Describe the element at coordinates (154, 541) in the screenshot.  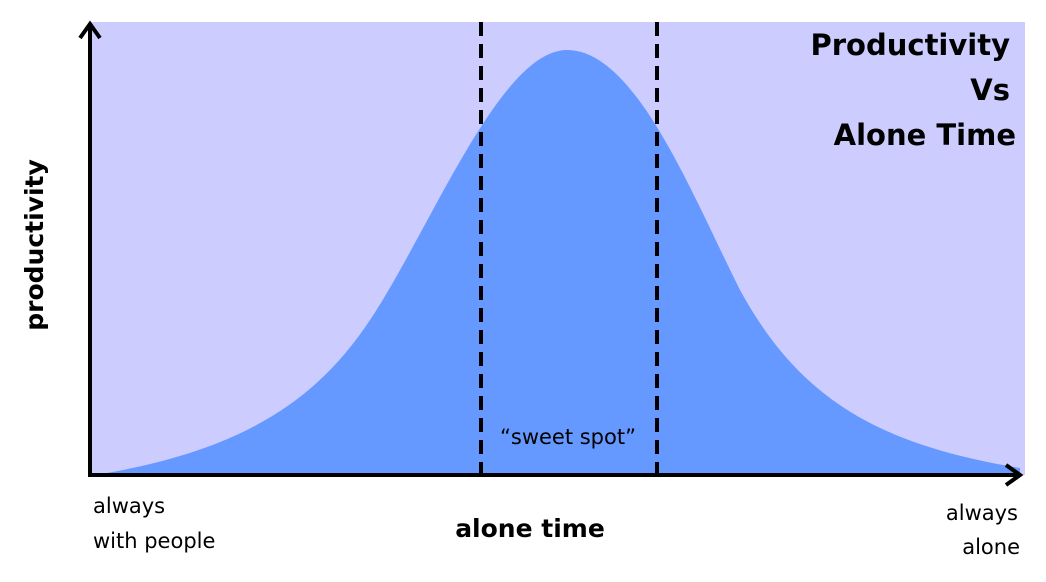
I see `x-start-label: with people` at that location.